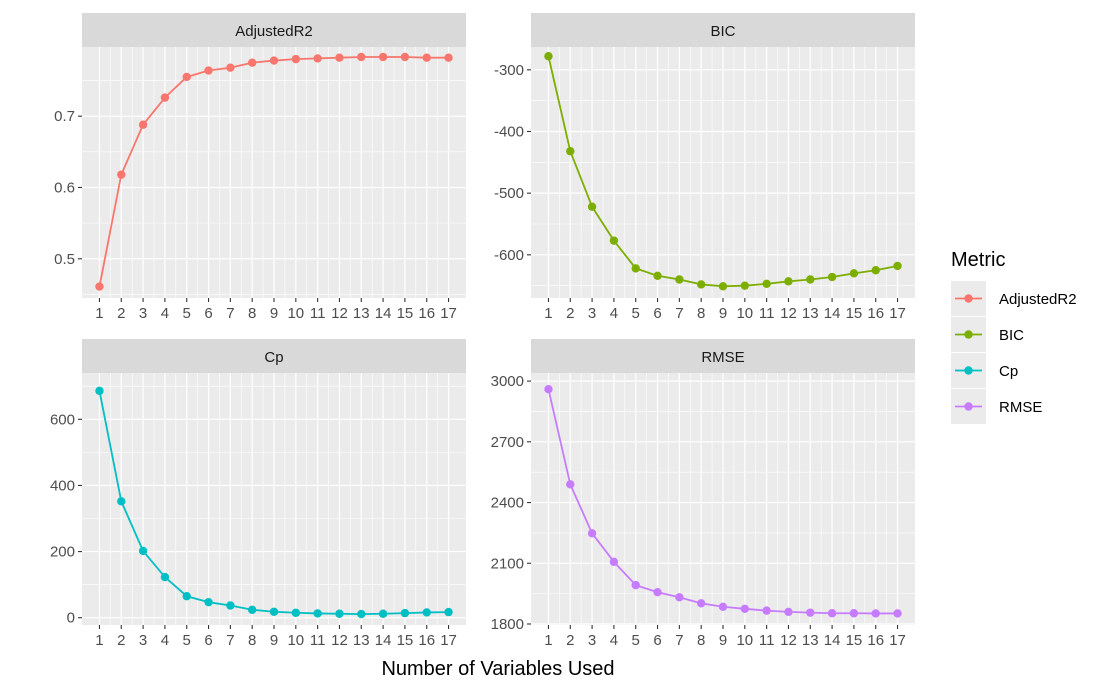 The height and width of the screenshot is (692, 1120). Describe the element at coordinates (996, 406) in the screenshot. I see `legend-entry-rmse: RMSE` at that location.